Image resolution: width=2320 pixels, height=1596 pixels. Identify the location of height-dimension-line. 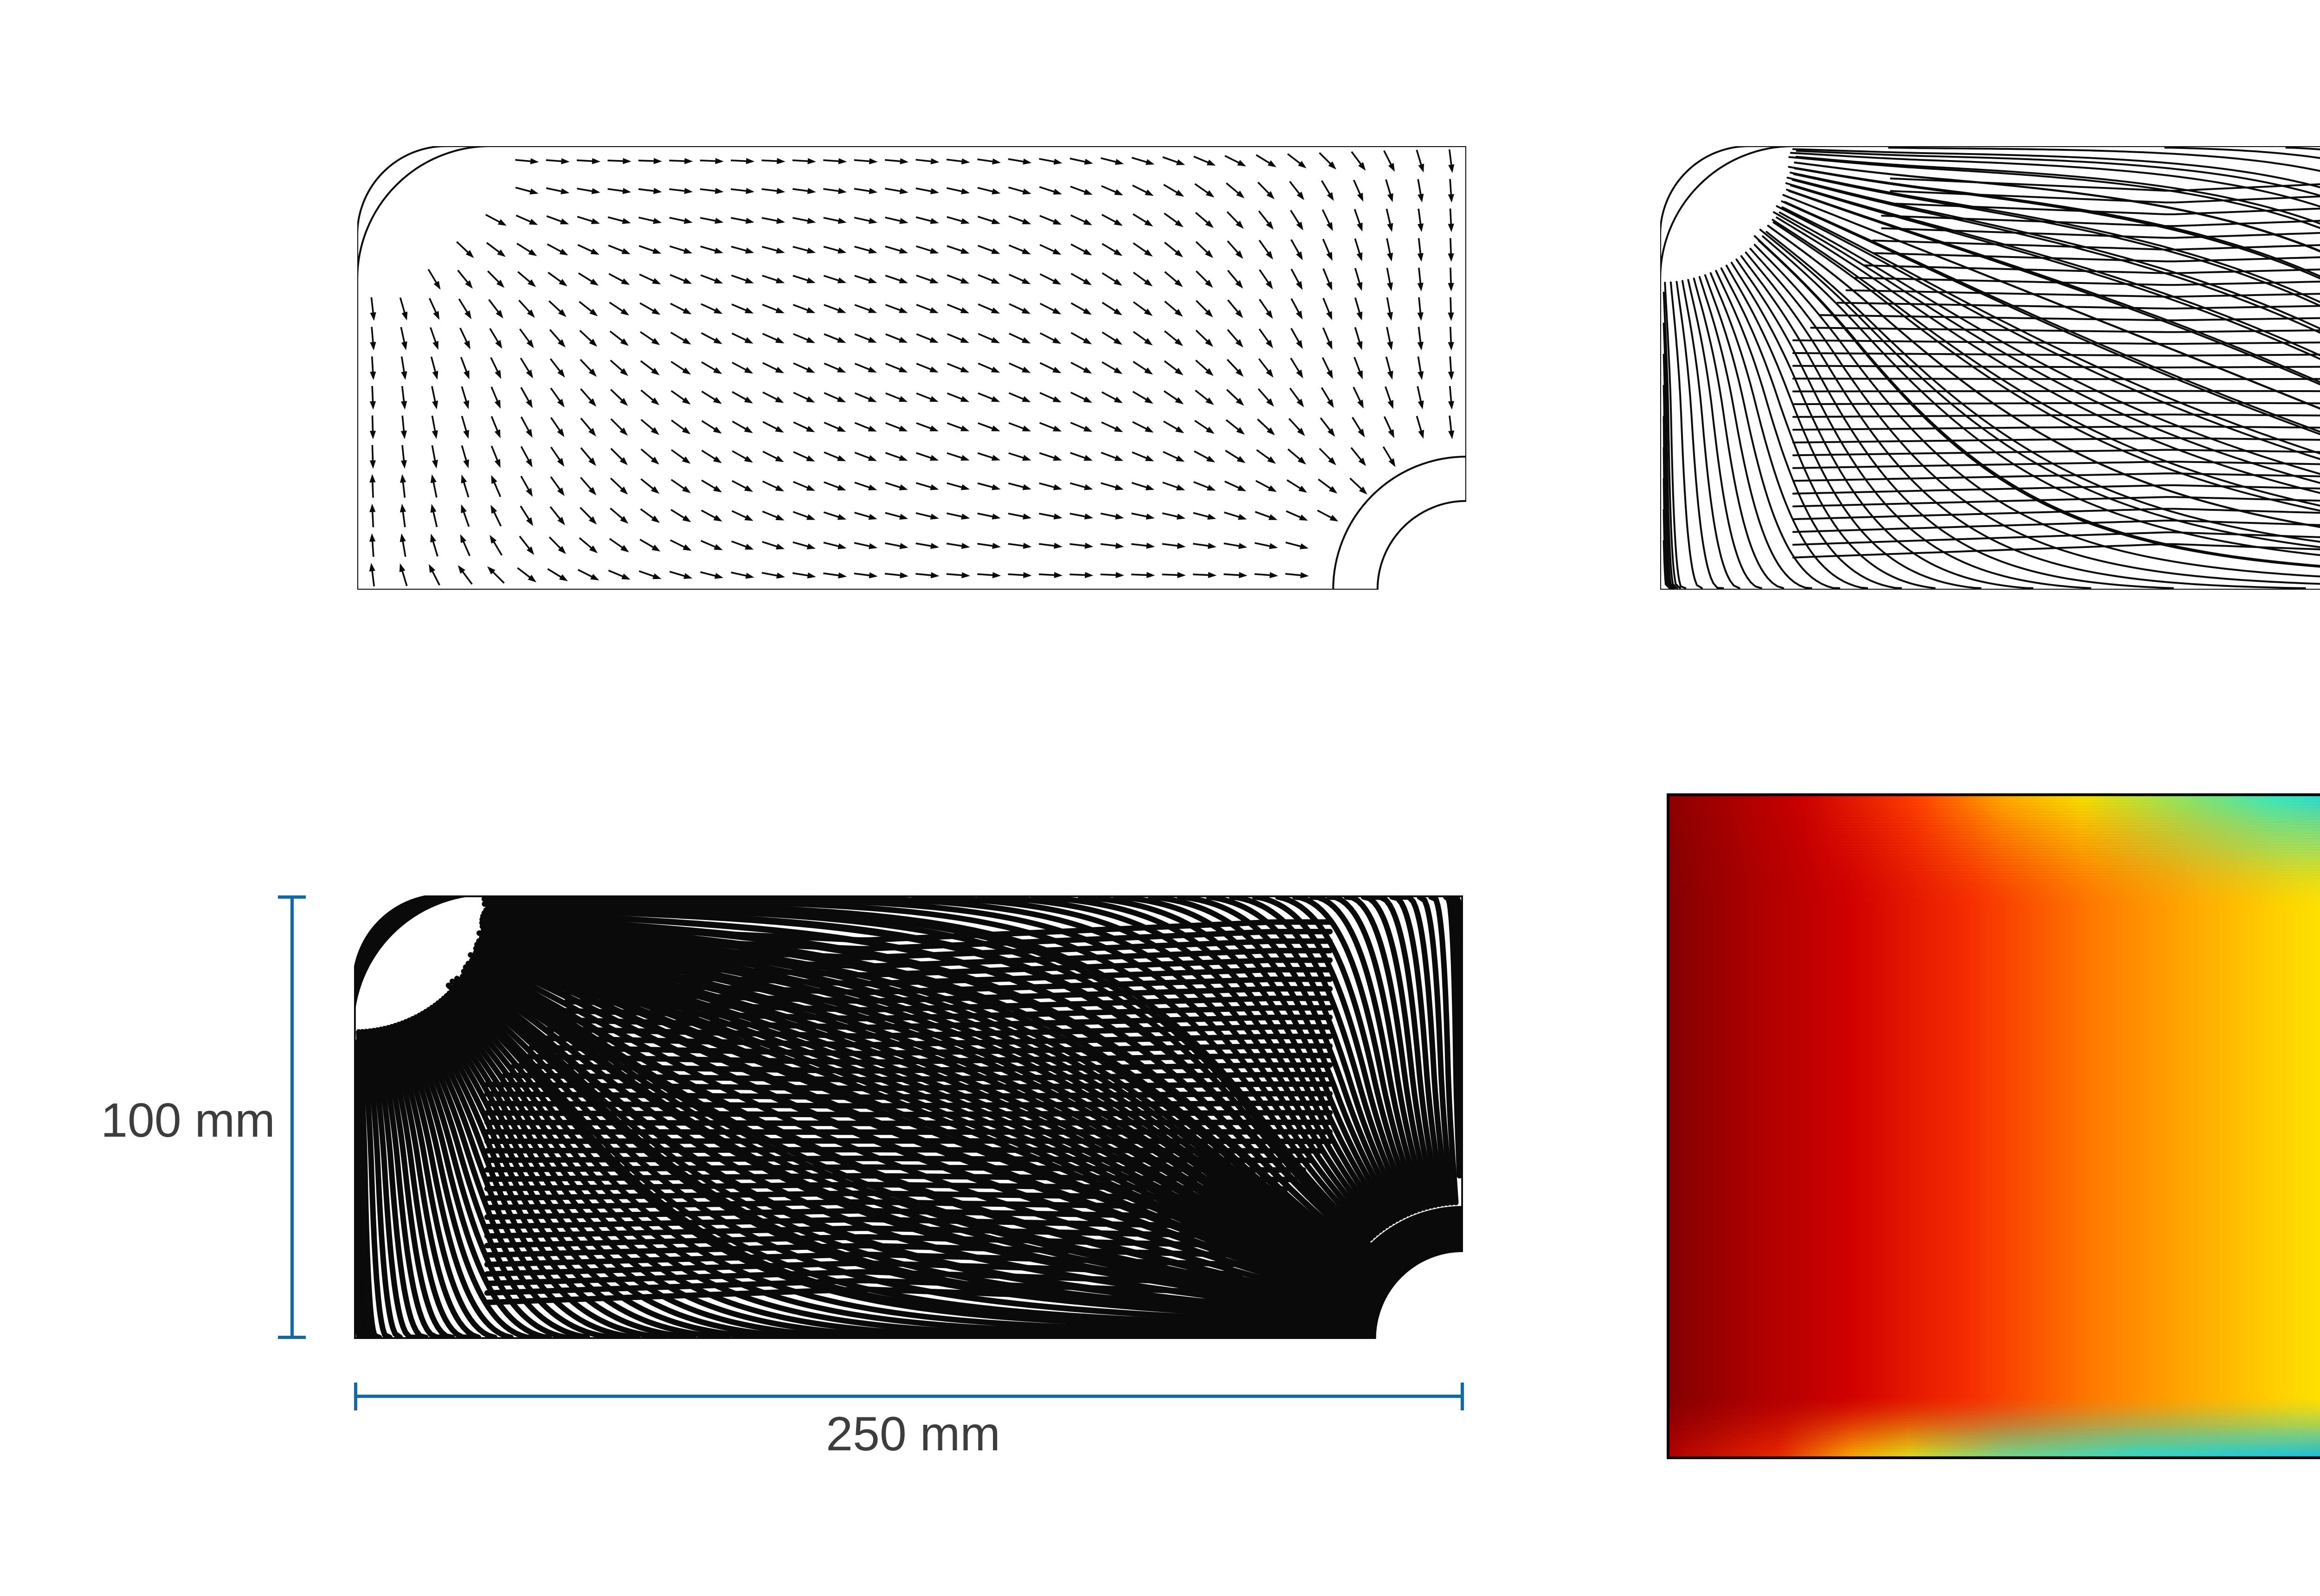
(292, 1117).